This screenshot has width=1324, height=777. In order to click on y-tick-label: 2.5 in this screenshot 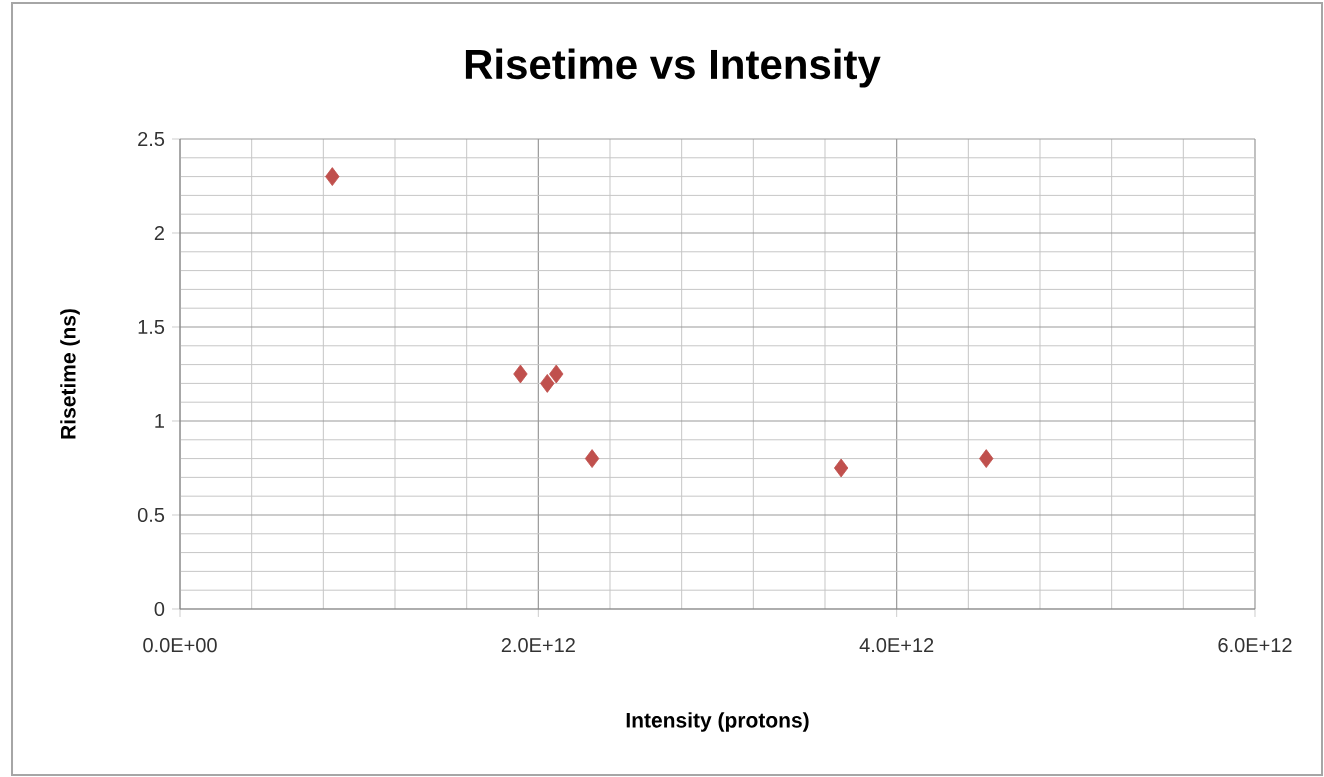, I will do `click(151, 139)`.